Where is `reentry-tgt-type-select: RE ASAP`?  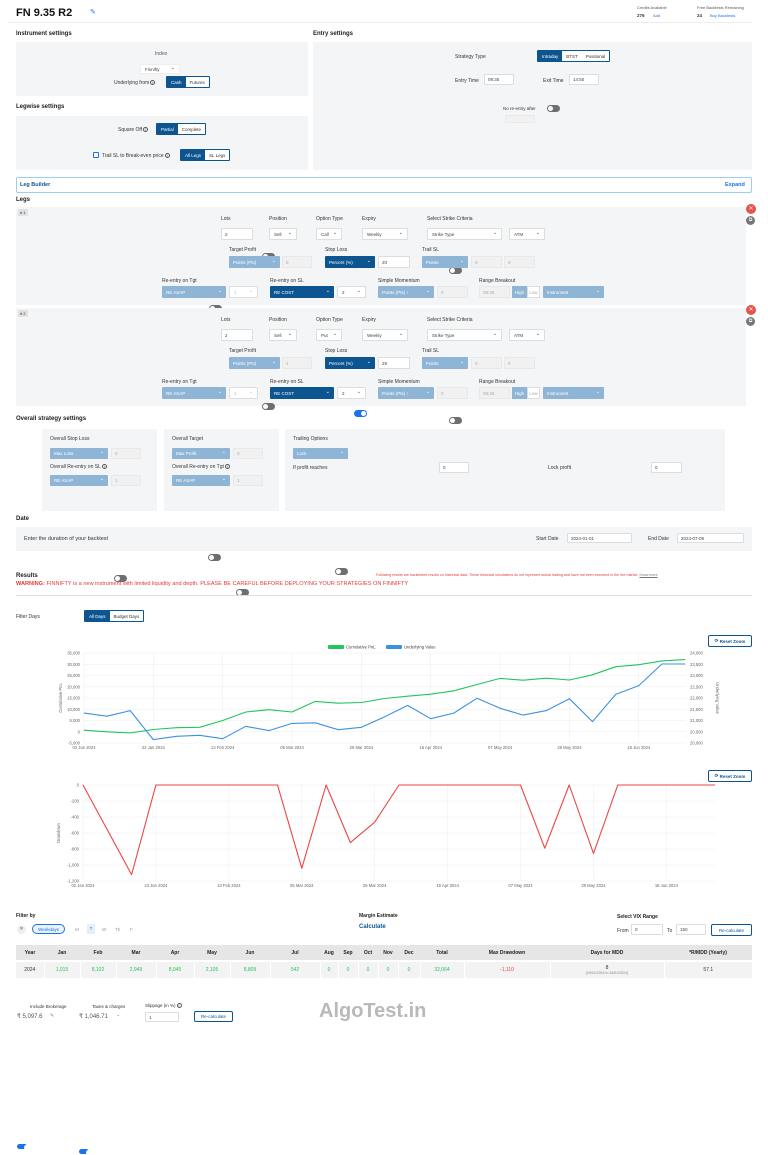
reentry-tgt-type-select: RE ASAP is located at coordinates (194, 292).